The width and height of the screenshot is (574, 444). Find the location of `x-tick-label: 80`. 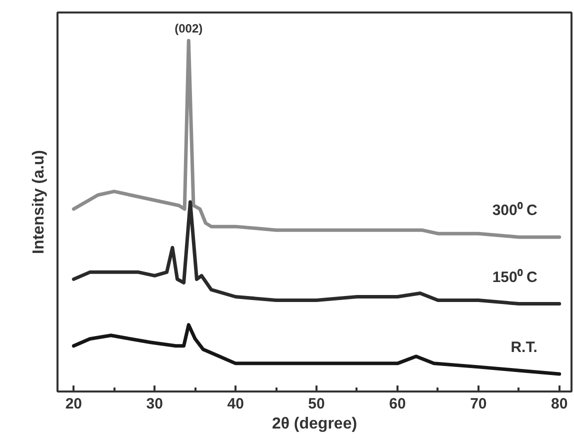

x-tick-label: 80 is located at coordinates (559, 404).